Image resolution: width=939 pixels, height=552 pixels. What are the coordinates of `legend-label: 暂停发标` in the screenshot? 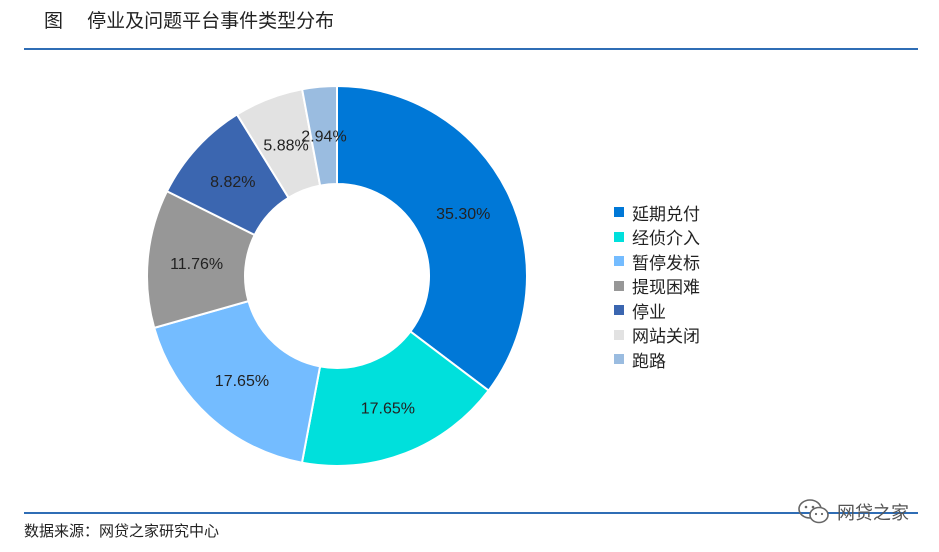 It's located at (666, 263).